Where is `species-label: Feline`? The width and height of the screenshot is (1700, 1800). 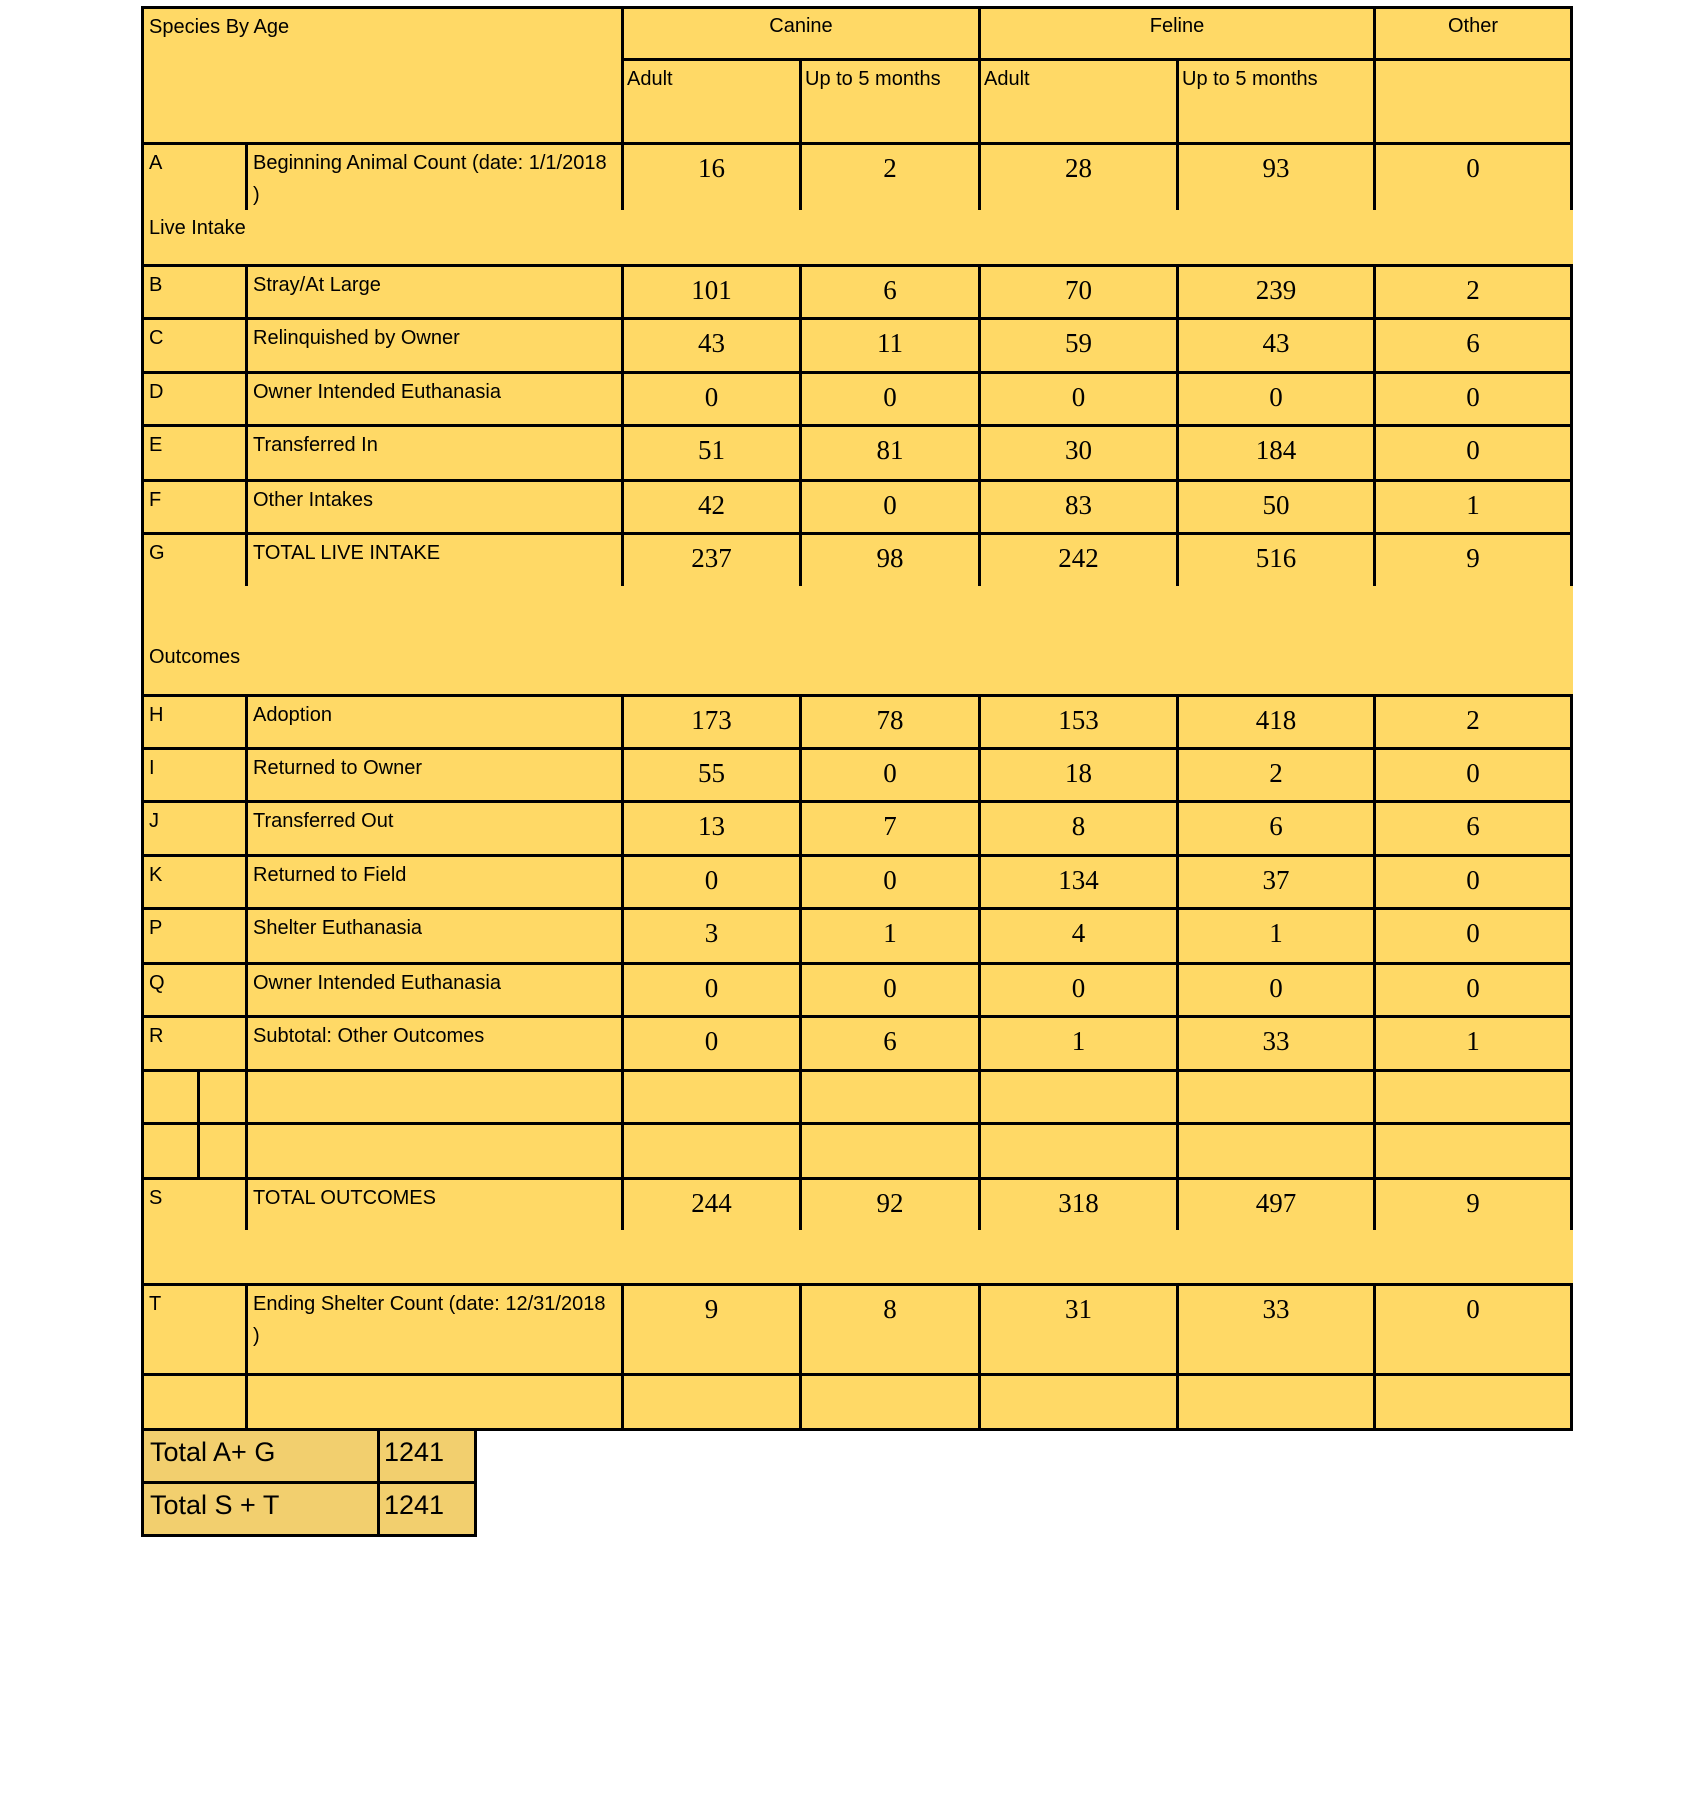 species-label: Feline is located at coordinates (1177, 26).